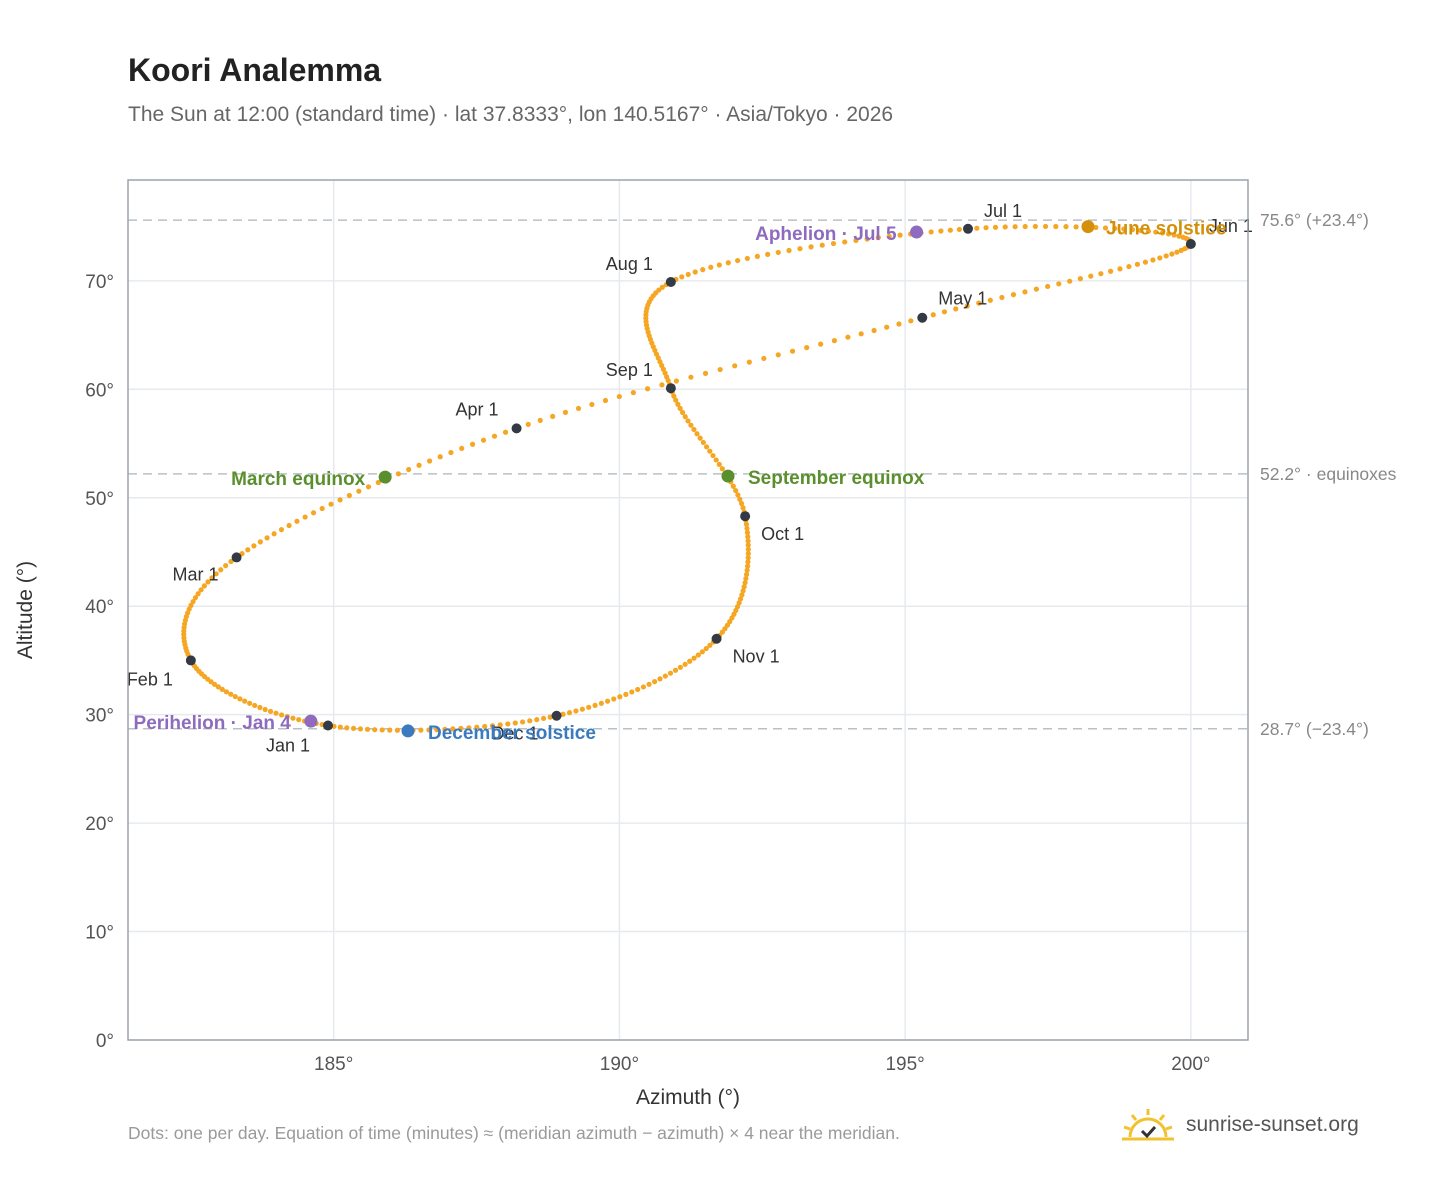 The width and height of the screenshot is (1448, 1188). I want to click on x-tick-label: 185°, so click(333, 1064).